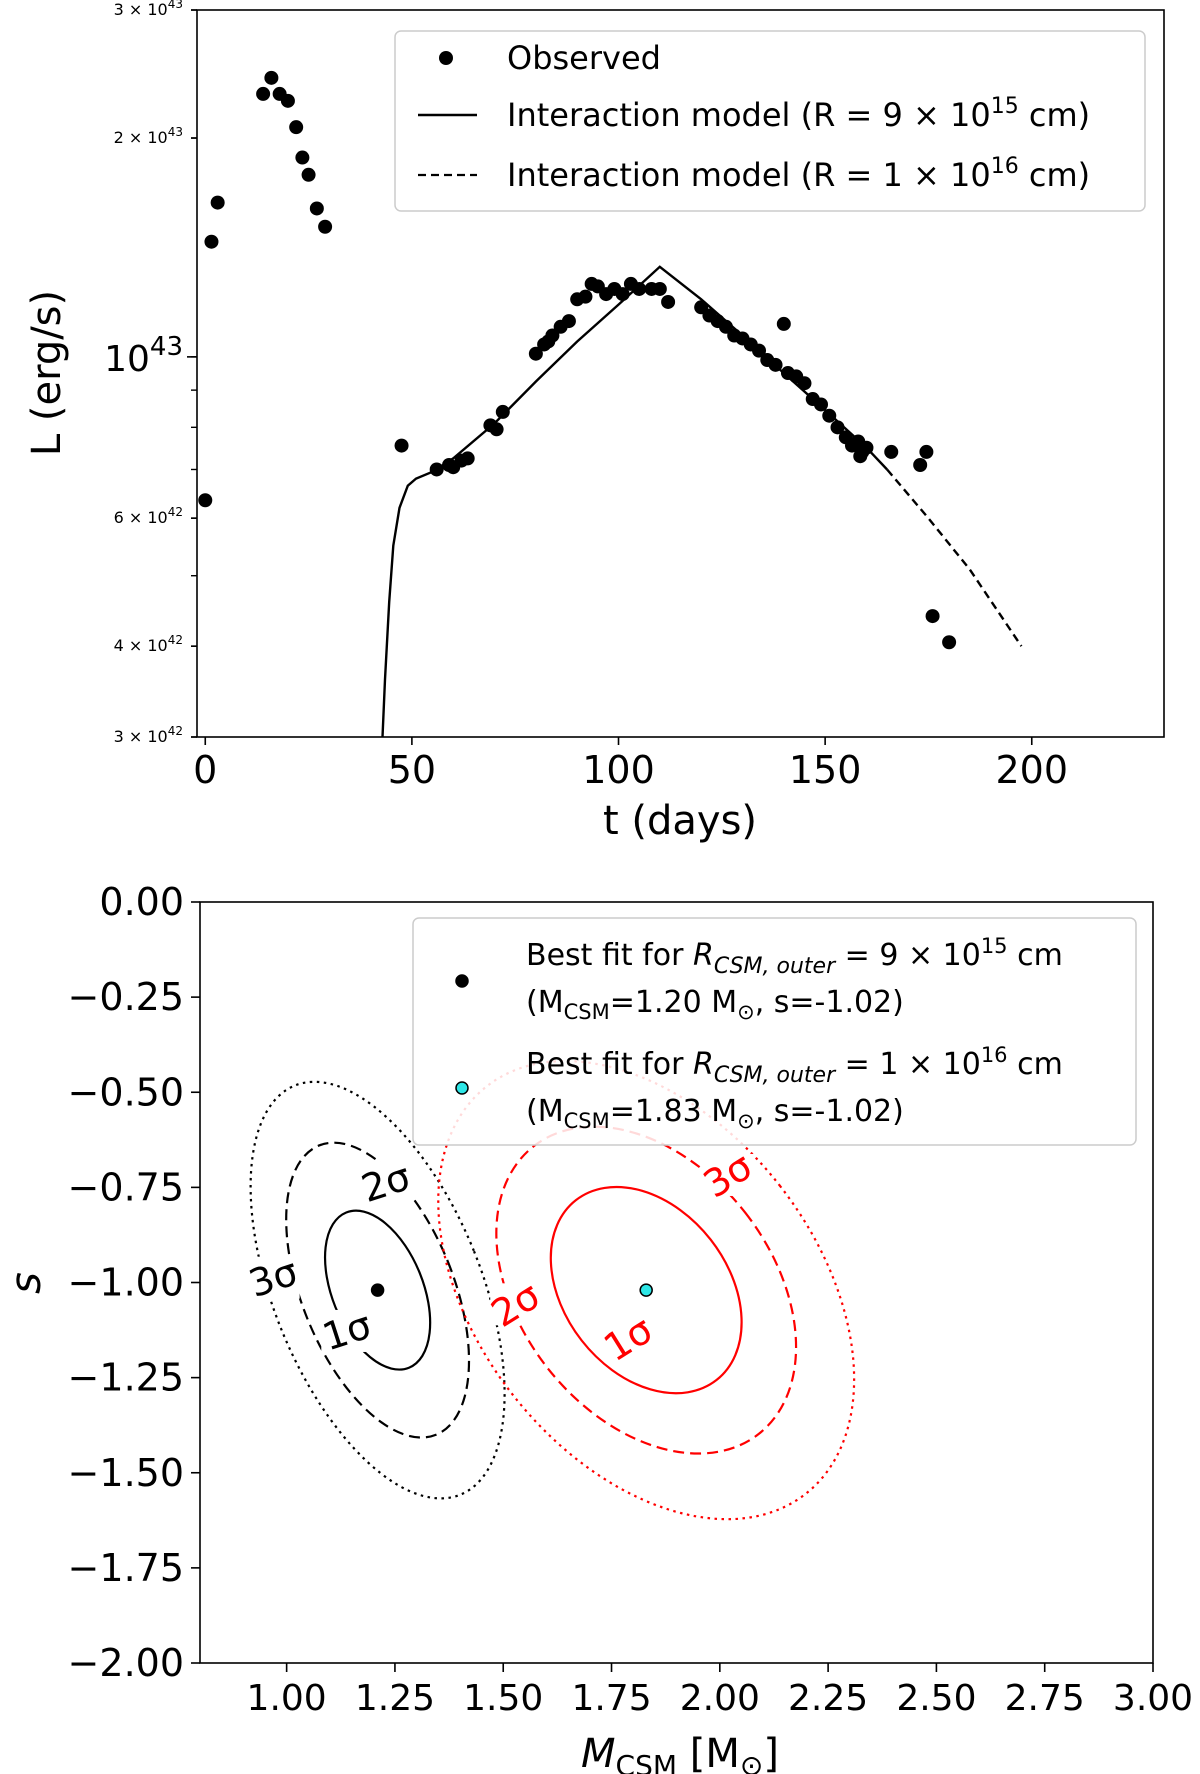 The image size is (1200, 1774). I want to click on bottom-x-tick-label: 3.00, so click(1153, 1698).